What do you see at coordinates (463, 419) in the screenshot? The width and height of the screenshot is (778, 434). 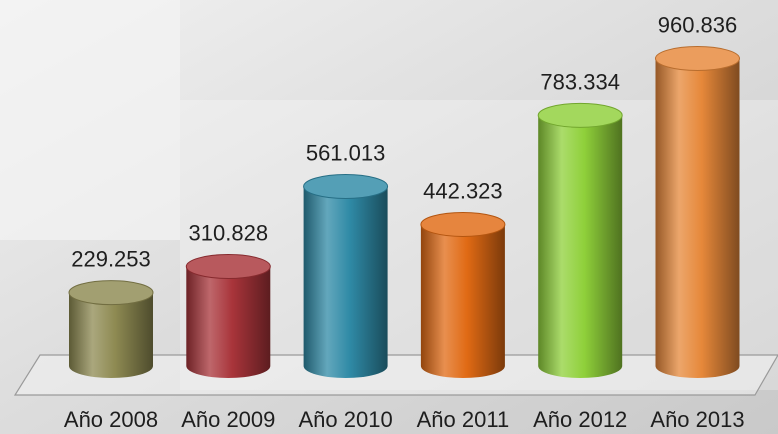 I see `category-label: Año 2011` at bounding box center [463, 419].